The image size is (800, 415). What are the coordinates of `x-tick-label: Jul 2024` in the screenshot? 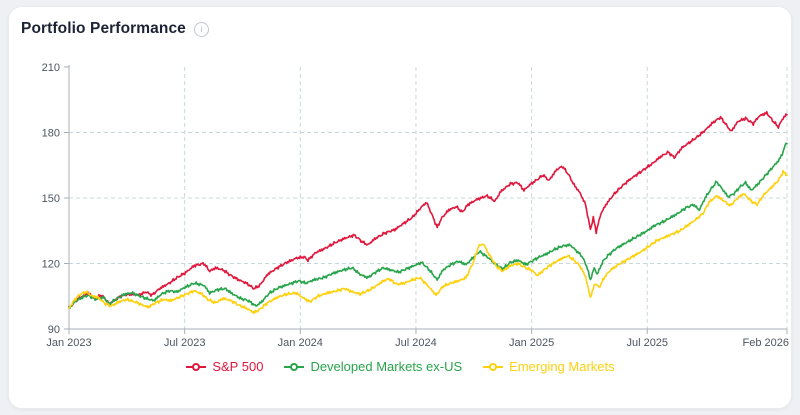 It's located at (416, 343).